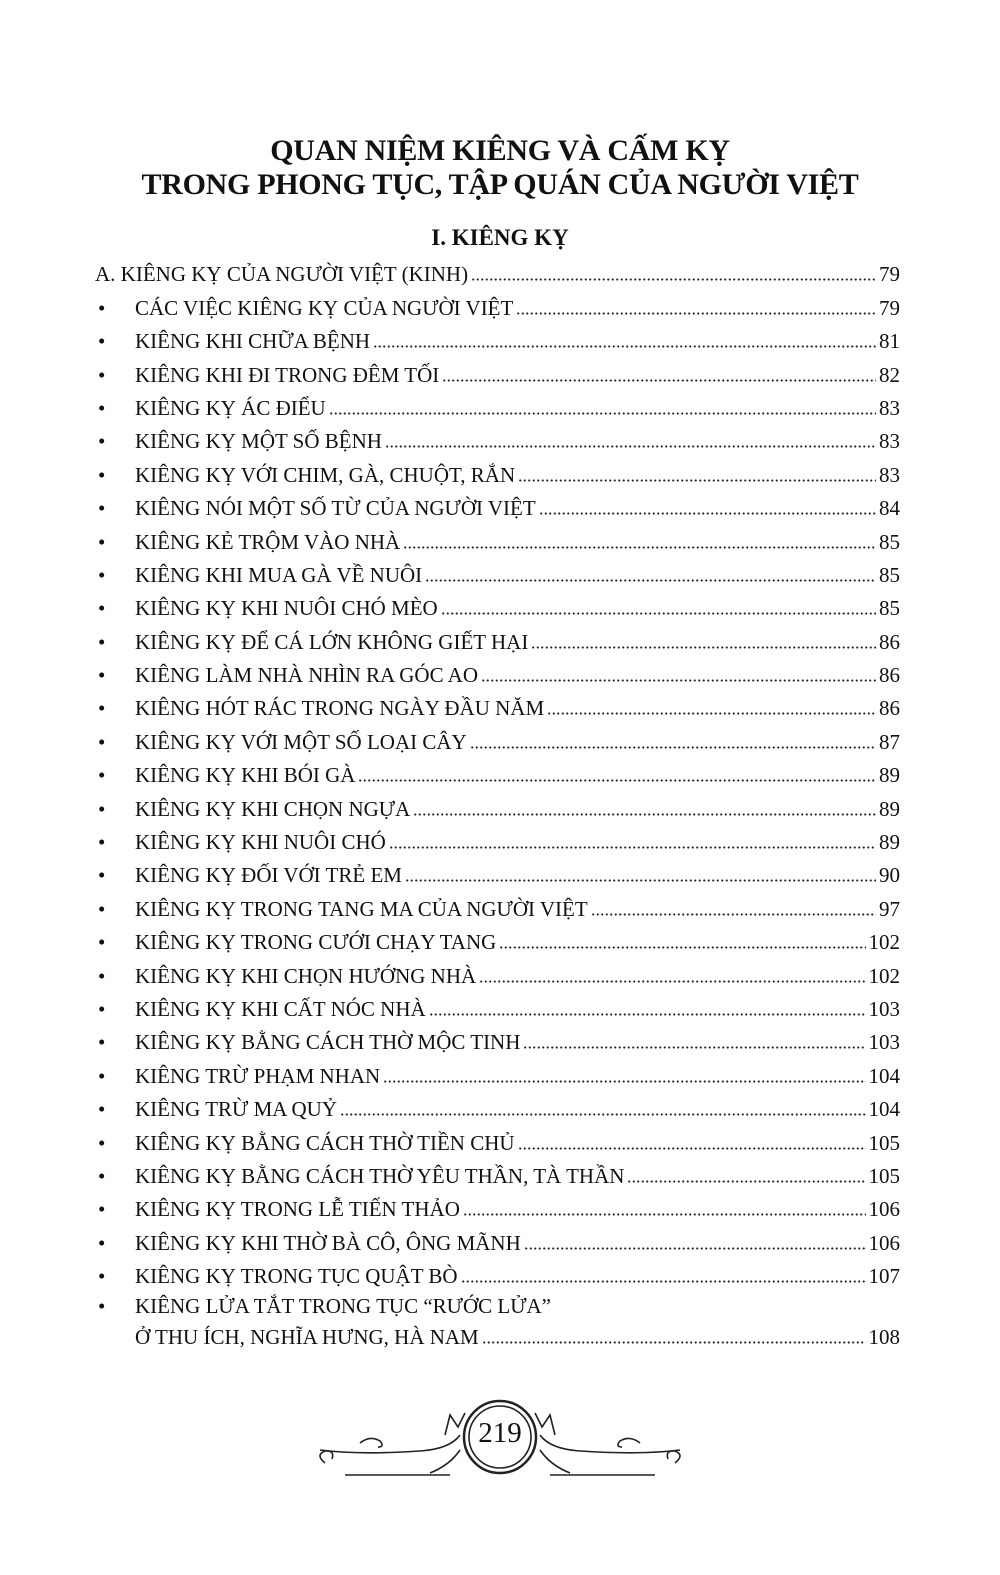  Describe the element at coordinates (328, 1042) in the screenshot. I see `toc-entry-text: KIÊNG KỴ BẰNG CÁCH THỜ MỘC TINH` at that location.